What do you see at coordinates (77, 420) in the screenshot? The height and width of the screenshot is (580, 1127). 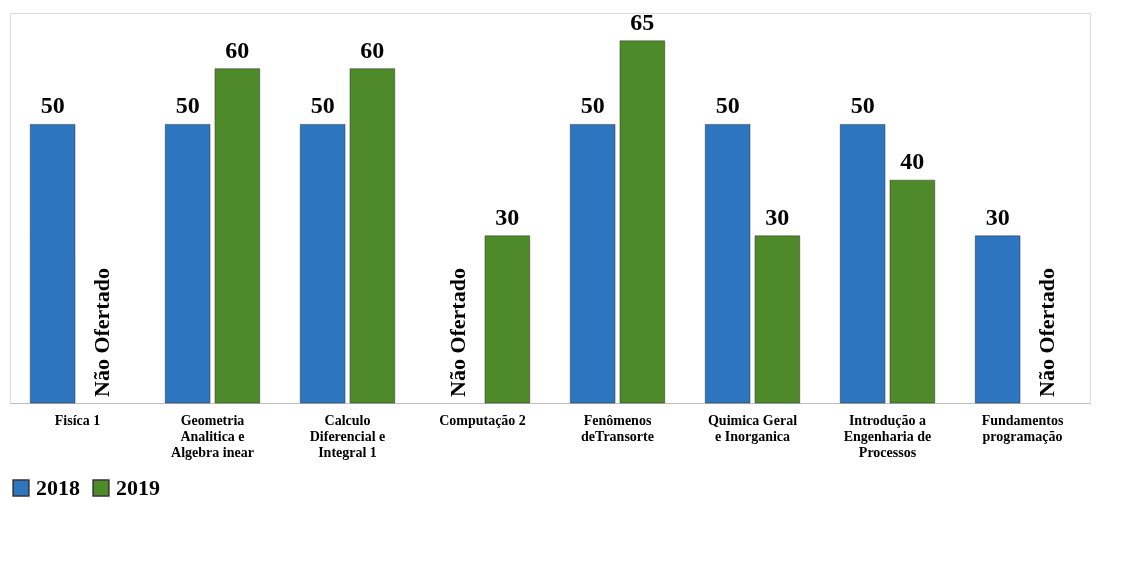 I see `x-tick-label: Fisíca 1` at bounding box center [77, 420].